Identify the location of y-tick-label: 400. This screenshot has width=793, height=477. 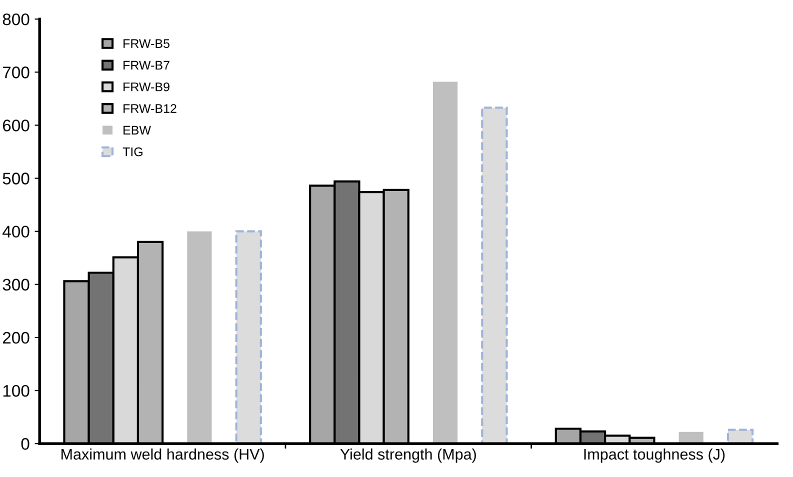
(16, 232).